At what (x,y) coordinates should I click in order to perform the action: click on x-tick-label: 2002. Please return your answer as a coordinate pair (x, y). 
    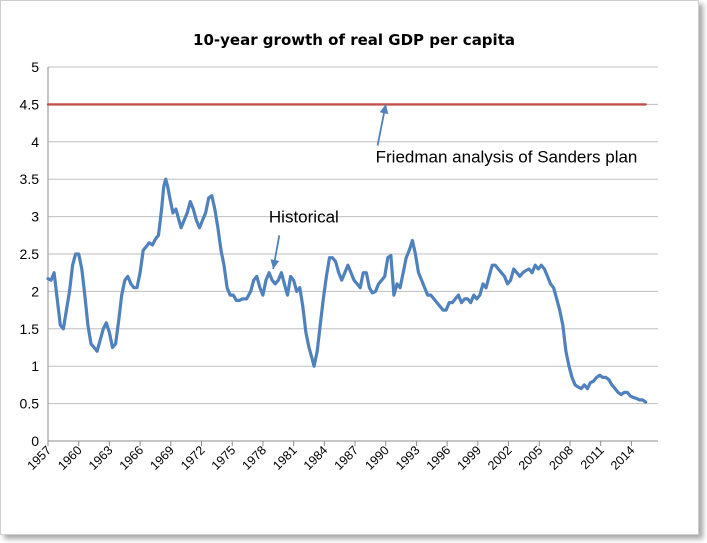
    Looking at the image, I should click on (500, 458).